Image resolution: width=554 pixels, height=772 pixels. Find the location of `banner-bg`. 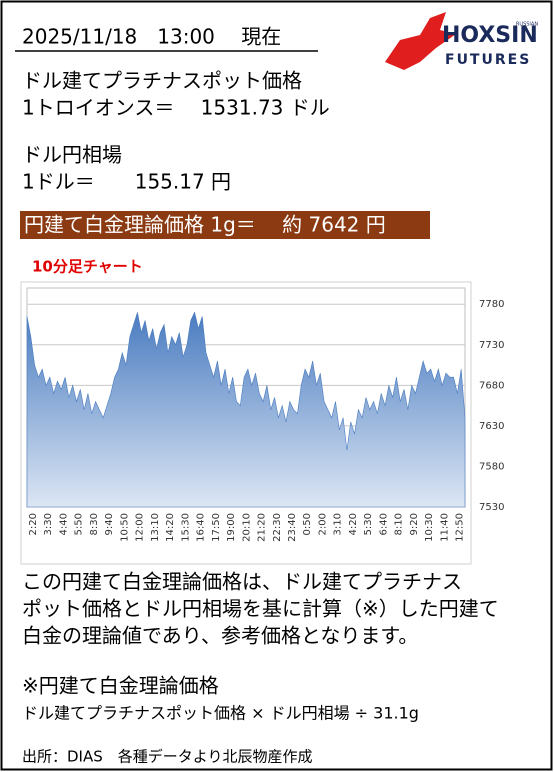

banner-bg is located at coordinates (225, 225).